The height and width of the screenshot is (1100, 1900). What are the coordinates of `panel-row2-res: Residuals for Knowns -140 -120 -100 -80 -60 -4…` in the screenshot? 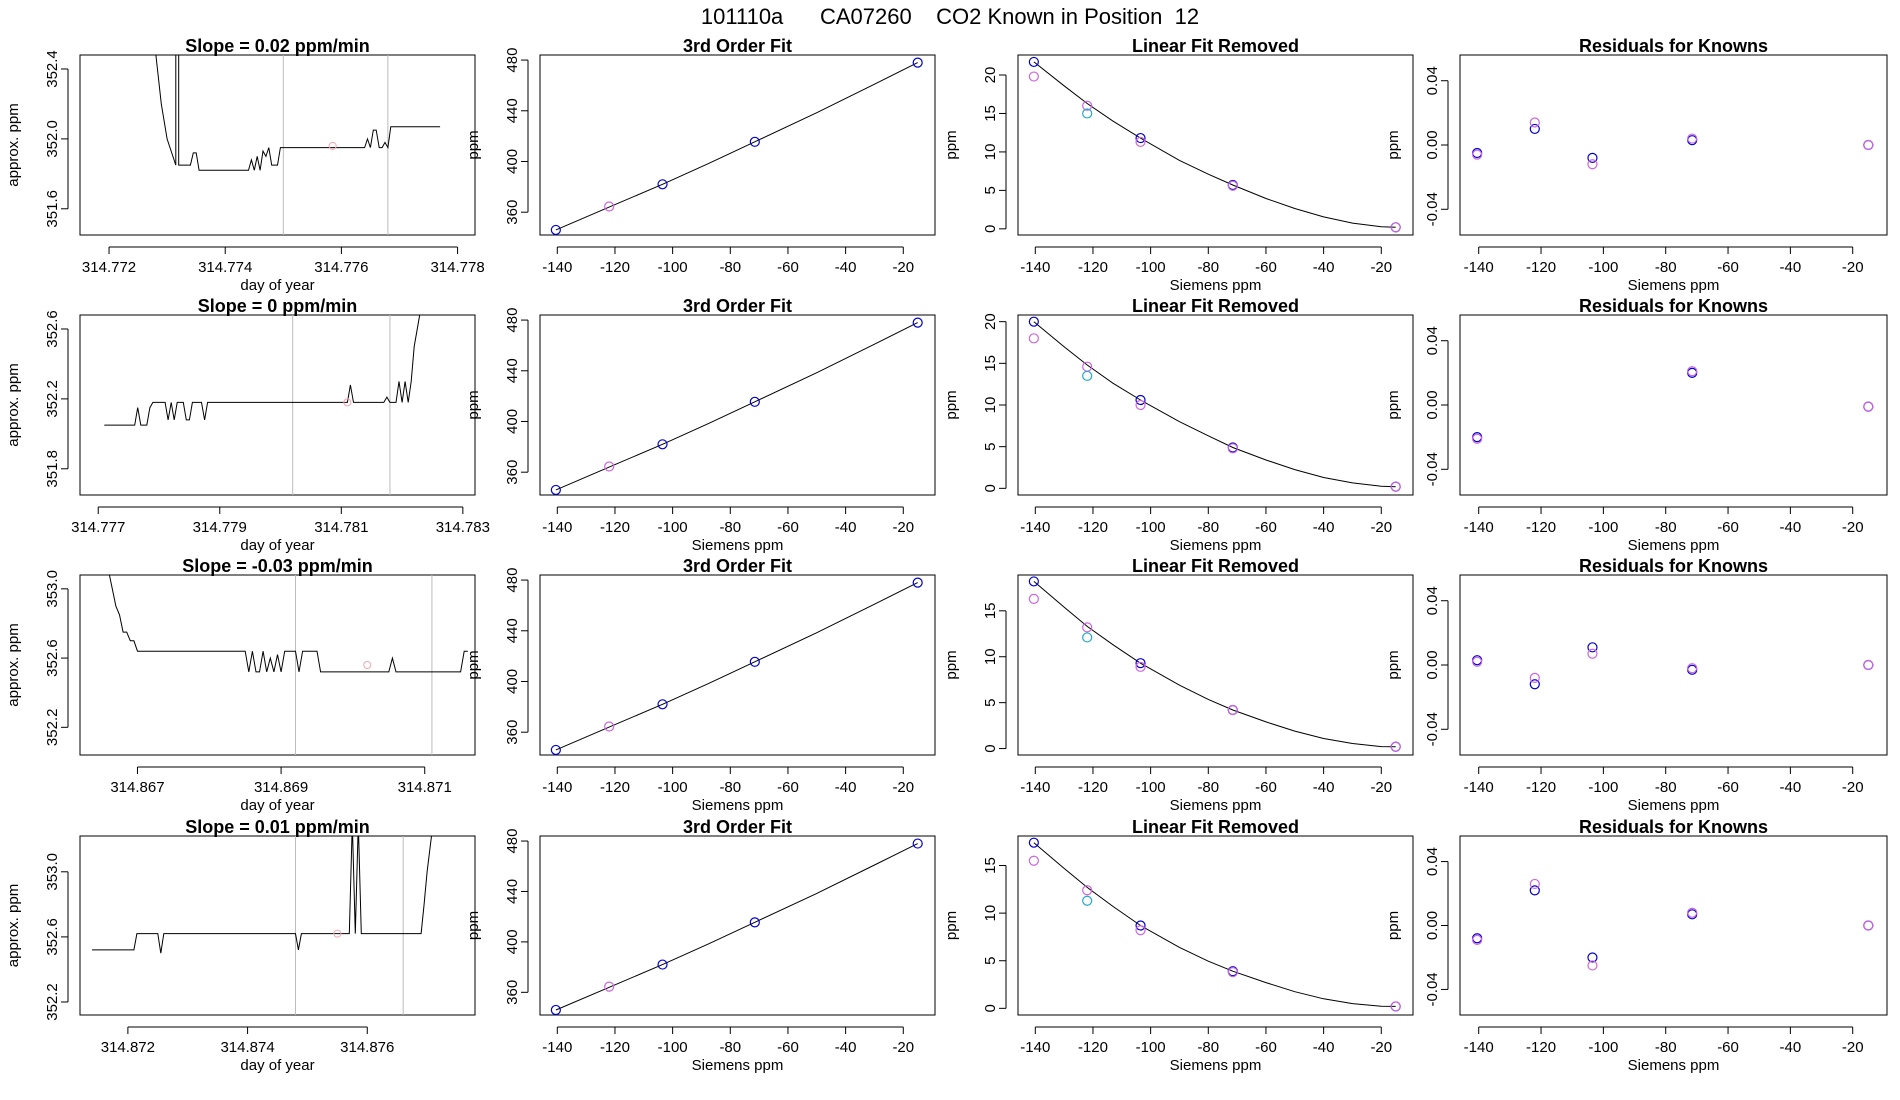 It's located at (1636, 425).